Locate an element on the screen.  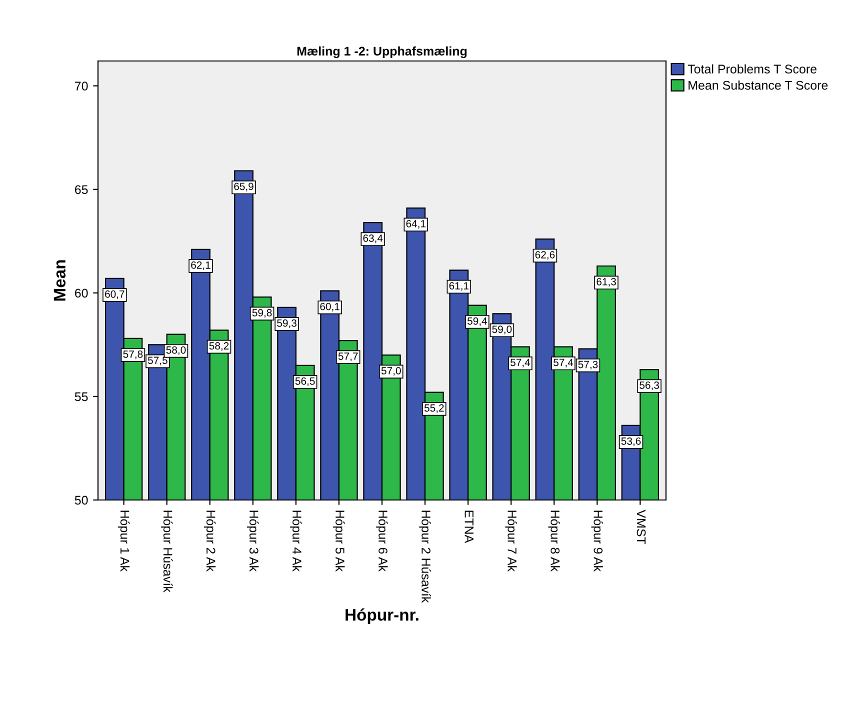
data-label: 65,9 is located at coordinates (244, 187).